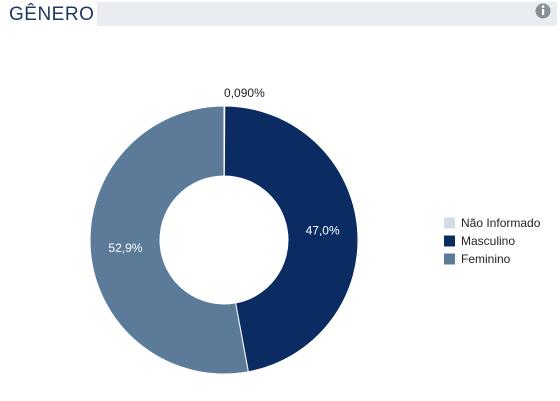 This screenshot has width=560, height=401. What do you see at coordinates (543, 11) in the screenshot?
I see `info-icon` at bounding box center [543, 11].